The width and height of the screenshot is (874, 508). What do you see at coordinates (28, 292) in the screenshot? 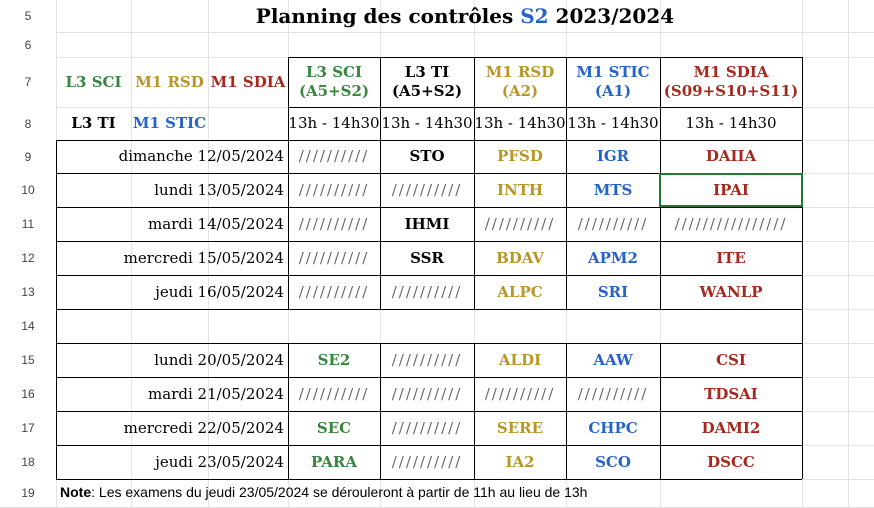
I see `row-header: 13` at bounding box center [28, 292].